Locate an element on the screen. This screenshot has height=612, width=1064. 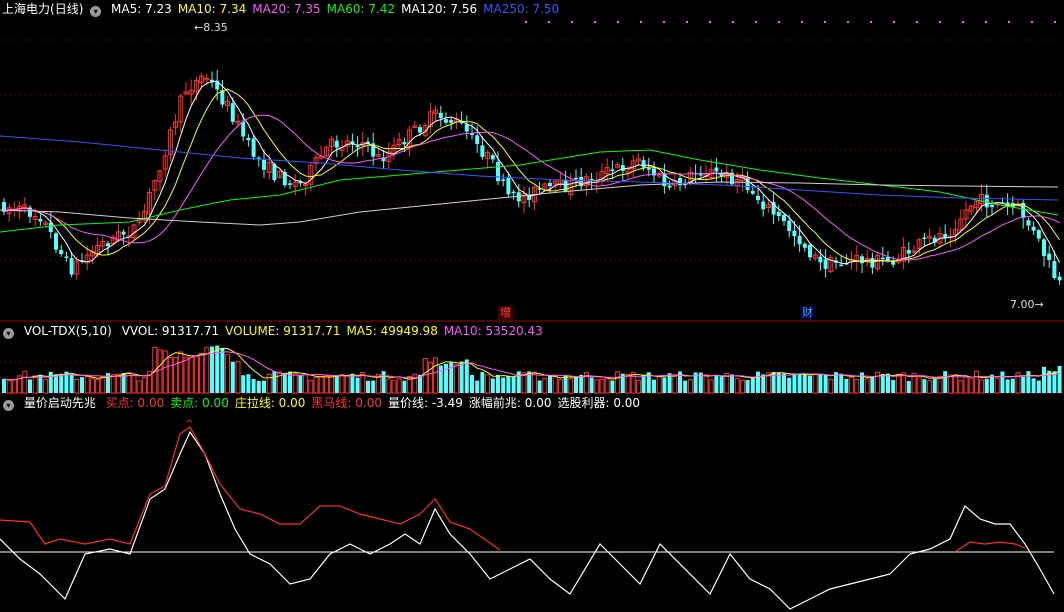
vol-ma5-line is located at coordinates (531, 364).